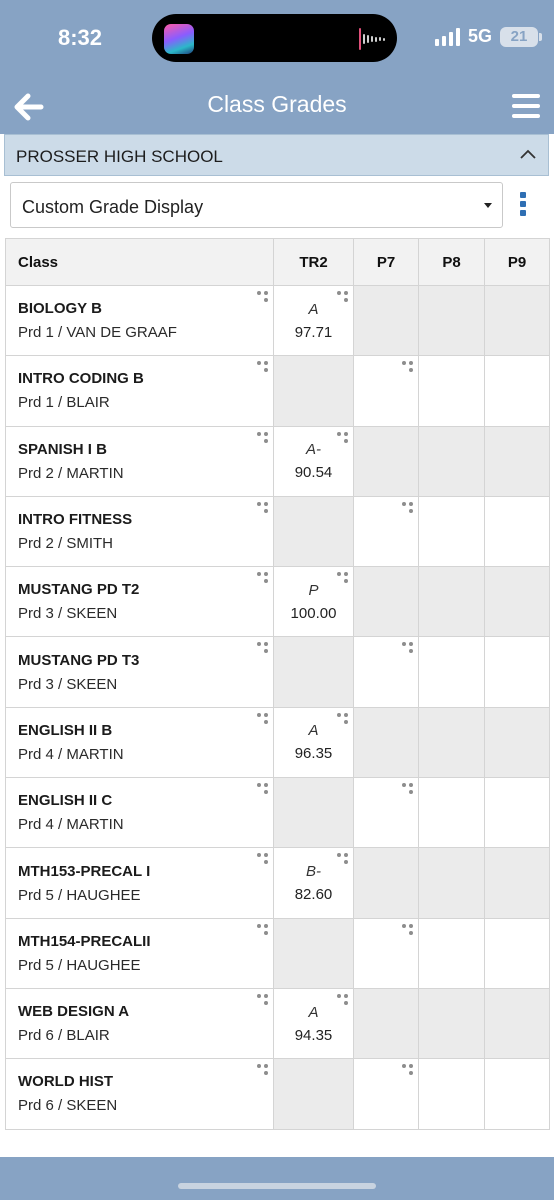 Image resolution: width=554 pixels, height=1200 pixels. What do you see at coordinates (139, 813) in the screenshot?
I see `class-cell: ENGLISH II C Prd 4 / MARTIN` at bounding box center [139, 813].